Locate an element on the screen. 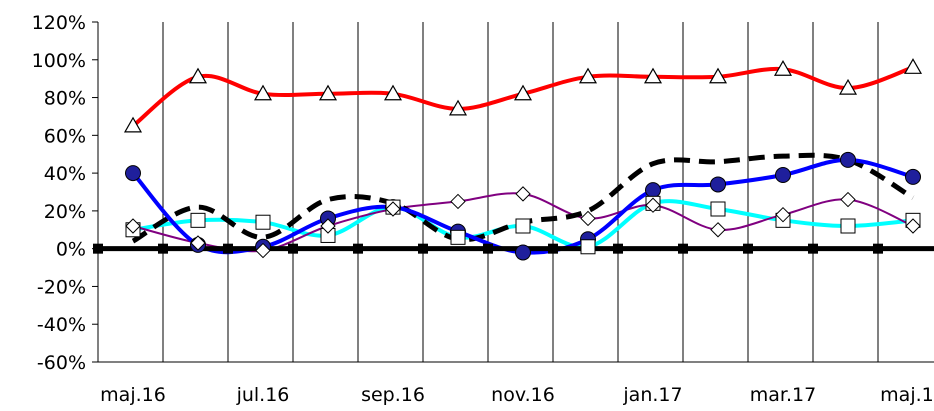 The image size is (934, 411). y-axis-tick-labels: 120% 100% 80% 60% 40% 20% 0% -20% -40% -60% is located at coordinates (59, 193).